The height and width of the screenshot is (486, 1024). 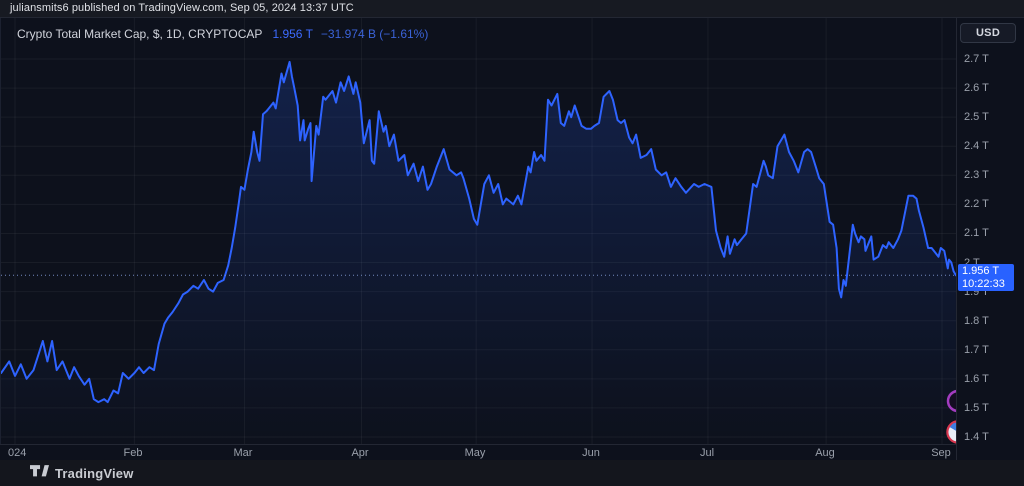 I want to click on change-value: −31.974 B (−1.61%), so click(x=374, y=34).